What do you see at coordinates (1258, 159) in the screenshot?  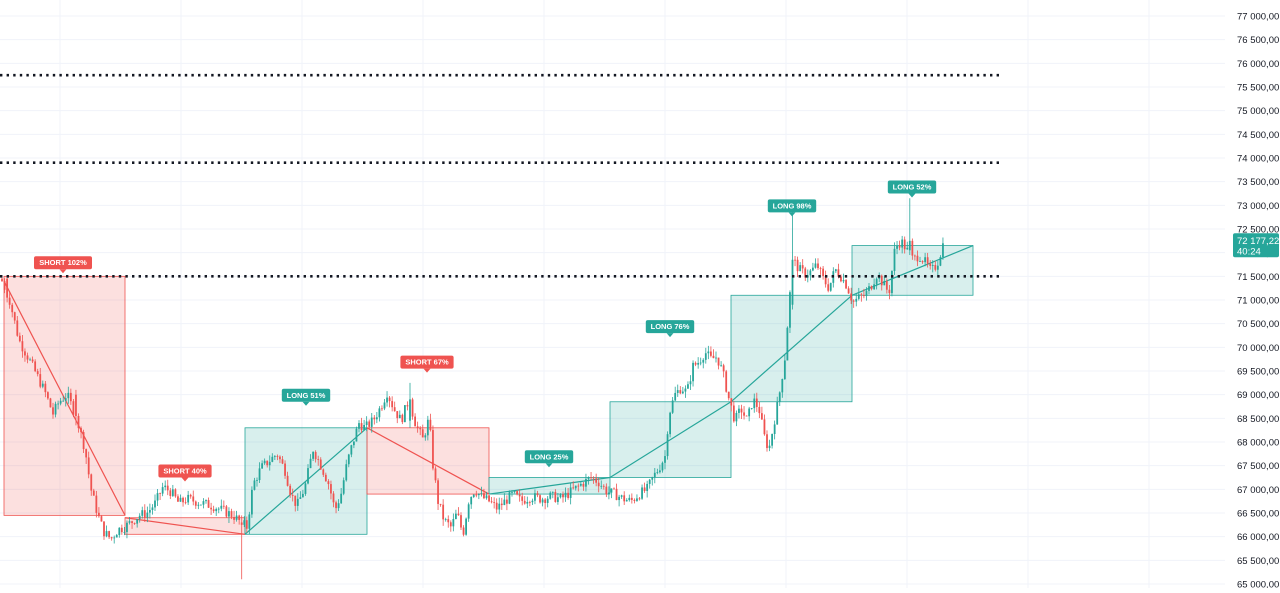 I see `y-tick-label: 74 000,00` at bounding box center [1258, 159].